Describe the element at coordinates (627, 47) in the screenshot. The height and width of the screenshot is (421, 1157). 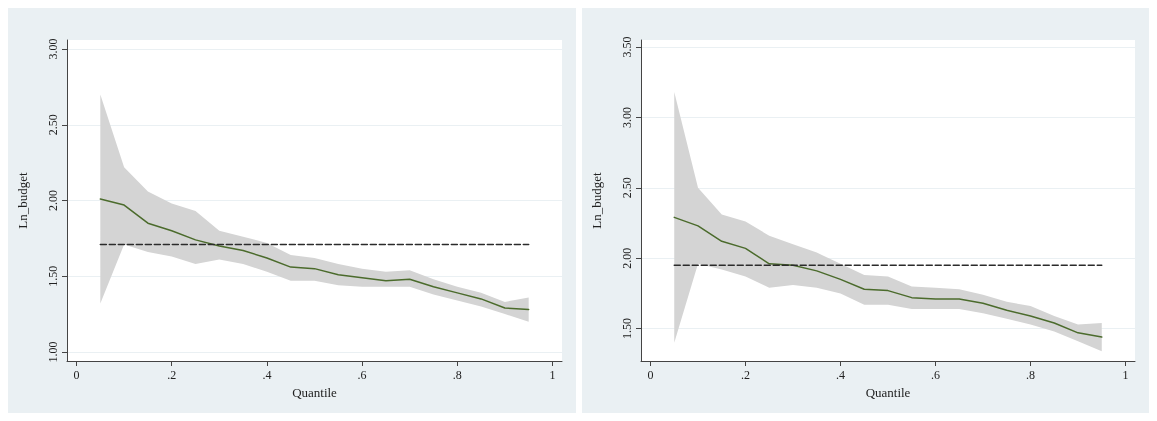
I see `y-tick-label: 3.50` at that location.